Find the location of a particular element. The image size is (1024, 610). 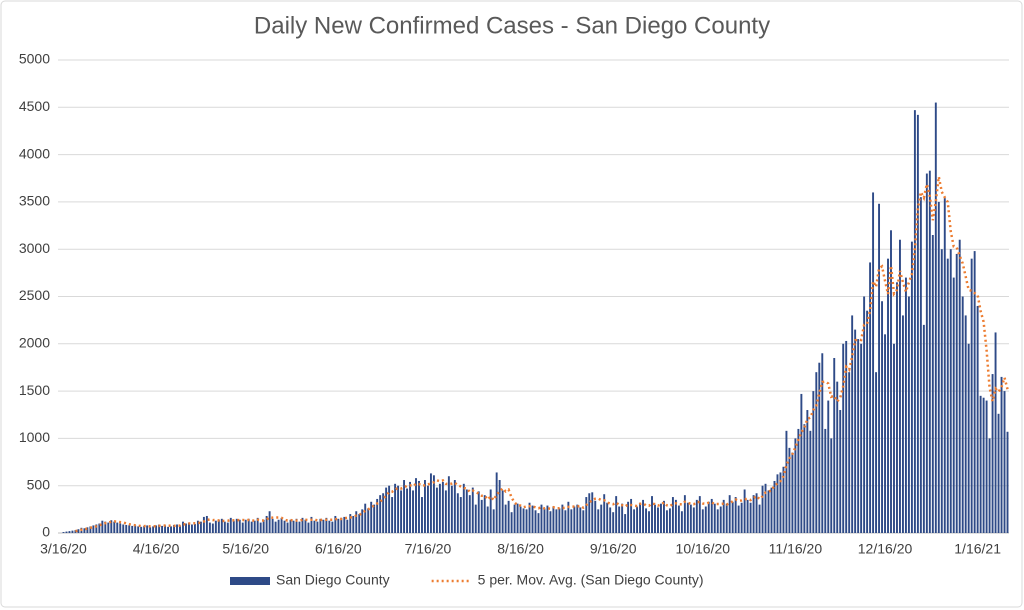

y-tick-label: 0 is located at coordinates (46, 532).